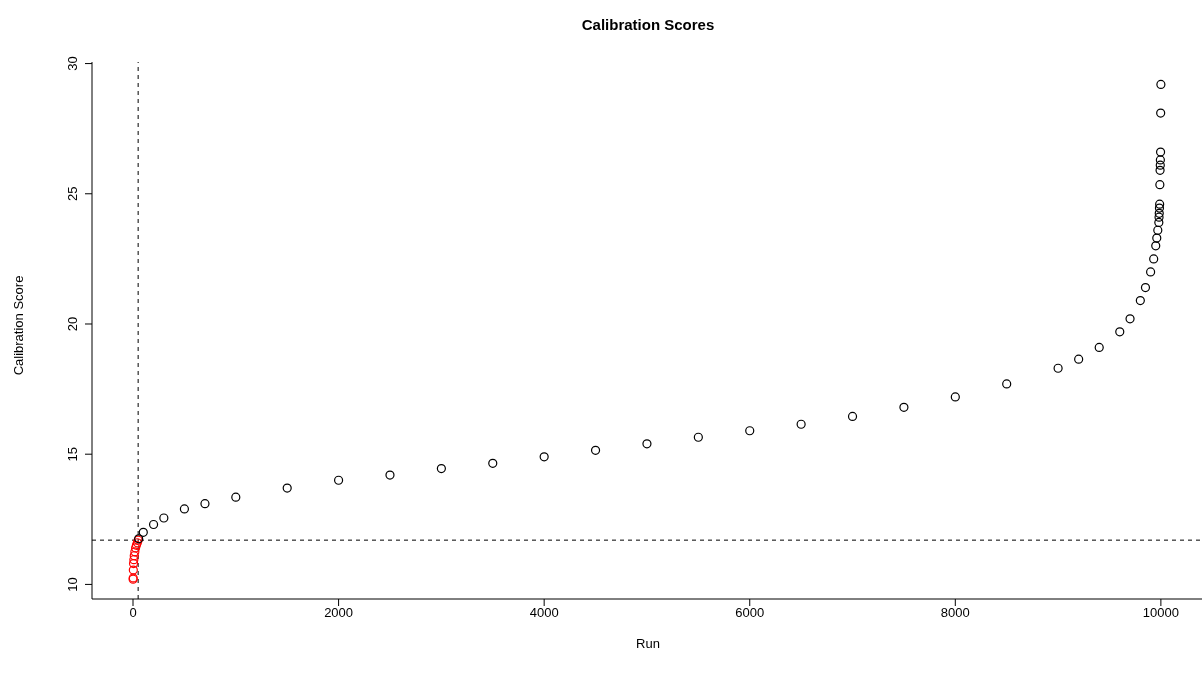 Image resolution: width=1204 pixels, height=681 pixels. What do you see at coordinates (1160, 613) in the screenshot?
I see `x-tick-label: 10000` at bounding box center [1160, 613].